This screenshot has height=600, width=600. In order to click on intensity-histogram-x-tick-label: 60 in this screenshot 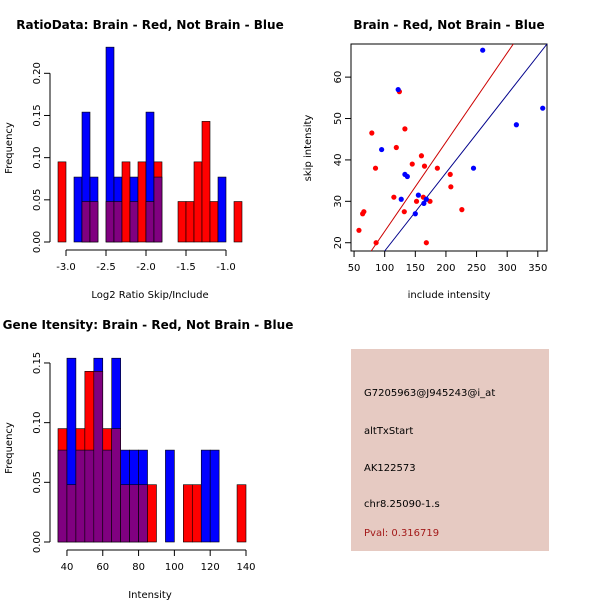, I will do `click(102, 567)`.